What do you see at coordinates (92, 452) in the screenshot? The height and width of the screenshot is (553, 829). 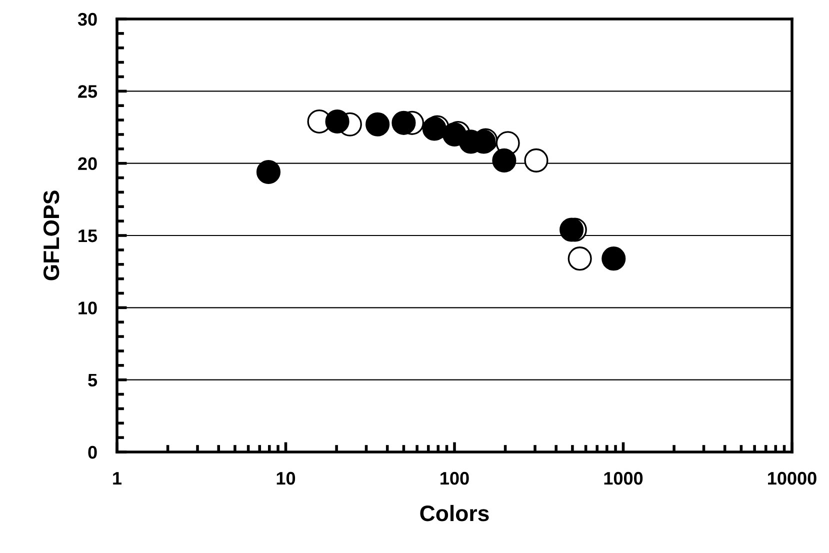 I see `y-tick-label: 0` at bounding box center [92, 452].